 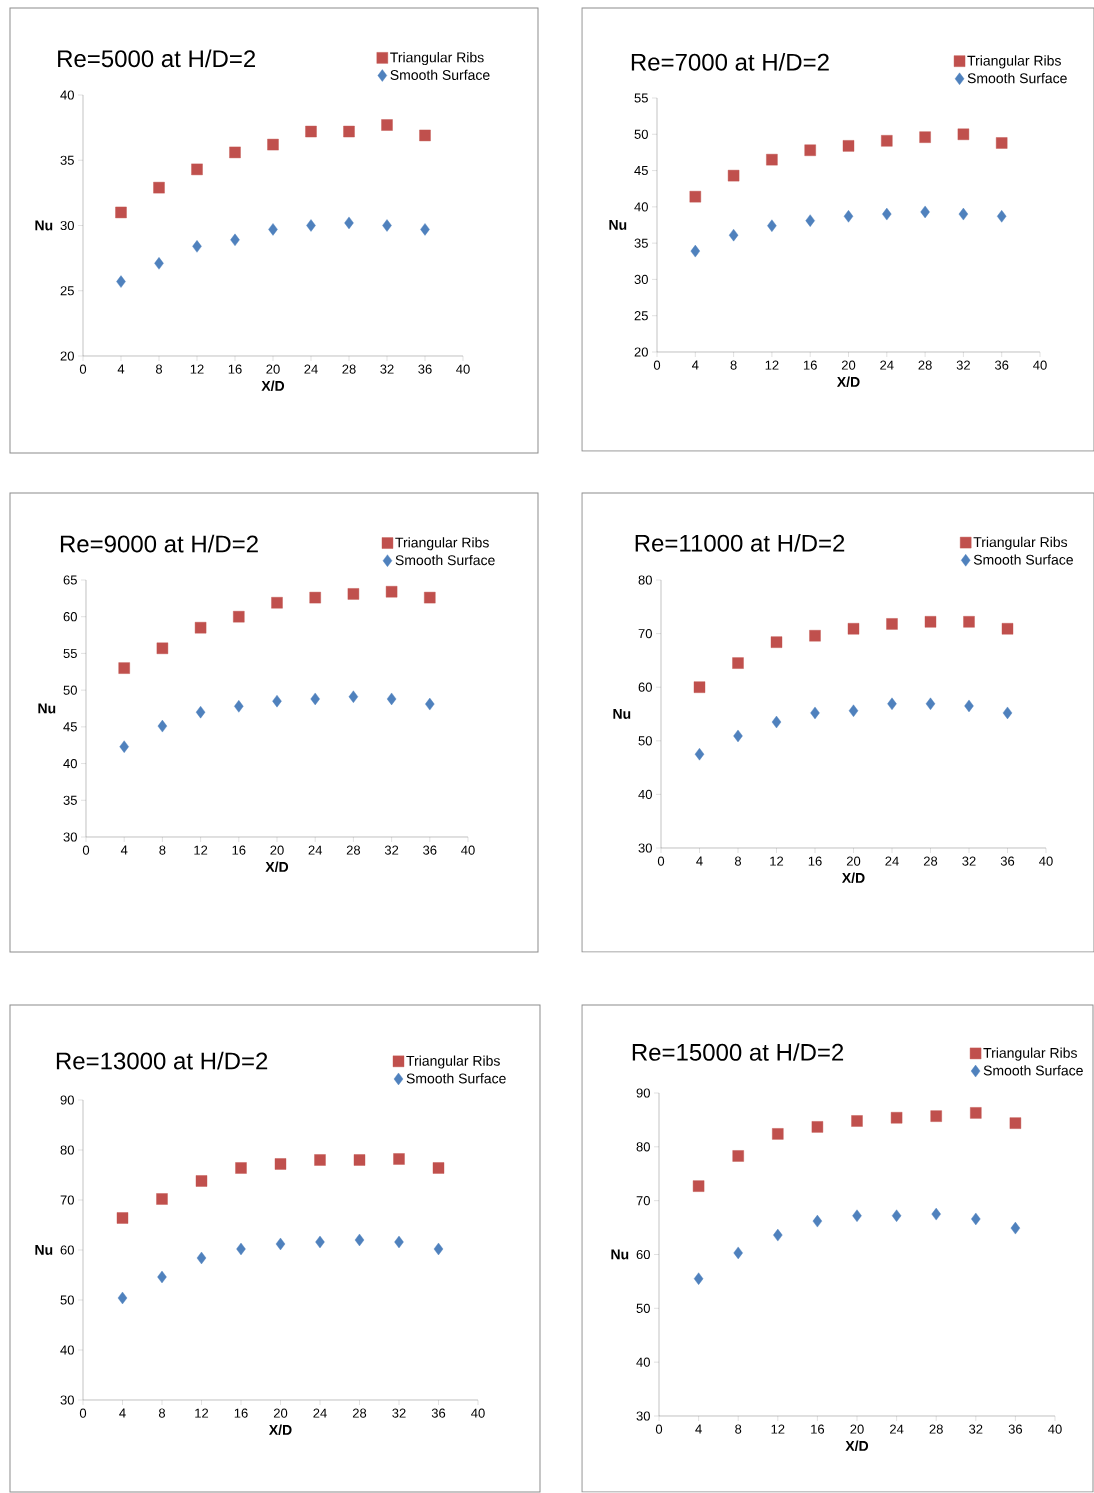 I want to click on y-tick-label: 50, so click(x=641, y=134).